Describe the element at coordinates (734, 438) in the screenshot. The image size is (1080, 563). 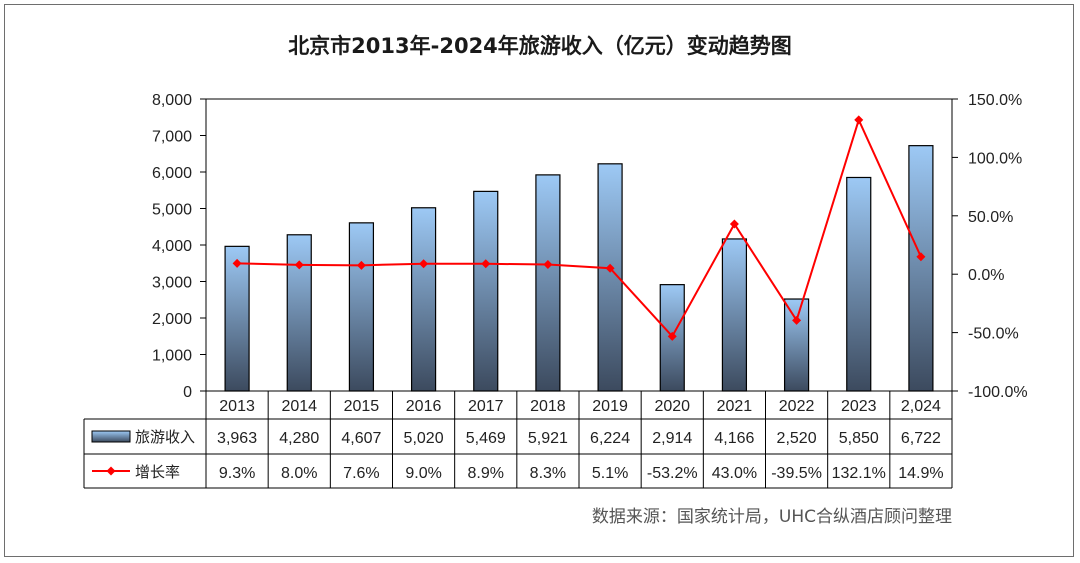
I see `bar-value-label: 4,166` at that location.